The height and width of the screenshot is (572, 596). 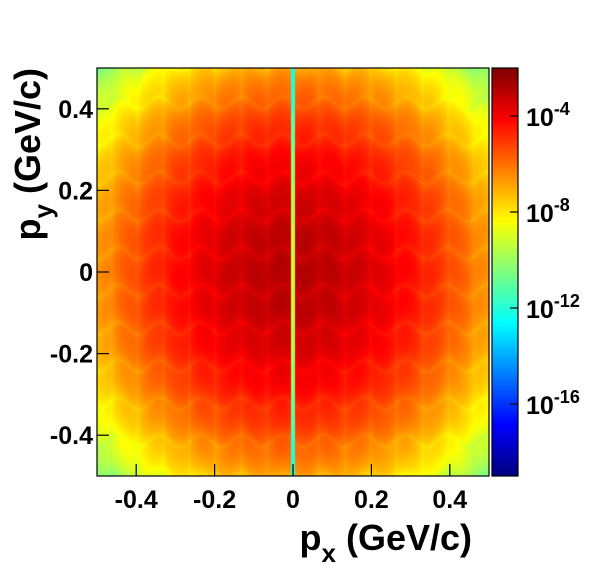 What do you see at coordinates (43, 211) in the screenshot?
I see `y-axis-title-sub: y` at bounding box center [43, 211].